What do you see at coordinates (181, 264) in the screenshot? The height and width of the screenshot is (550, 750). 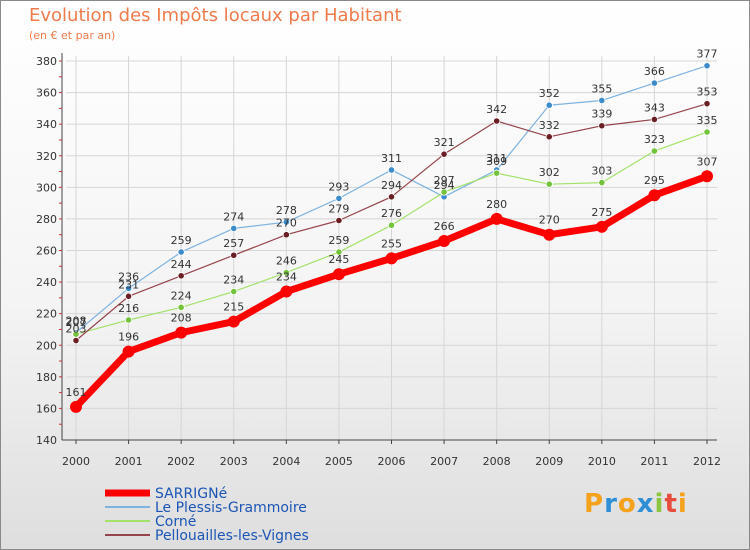 I see `data-label: 244` at bounding box center [181, 264].